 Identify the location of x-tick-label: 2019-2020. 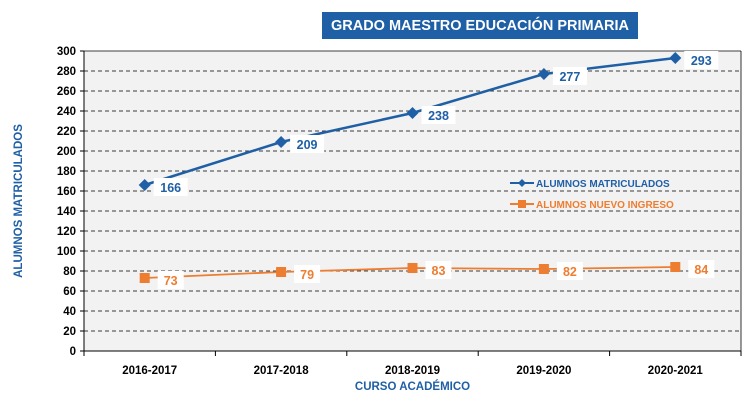
(543, 371).